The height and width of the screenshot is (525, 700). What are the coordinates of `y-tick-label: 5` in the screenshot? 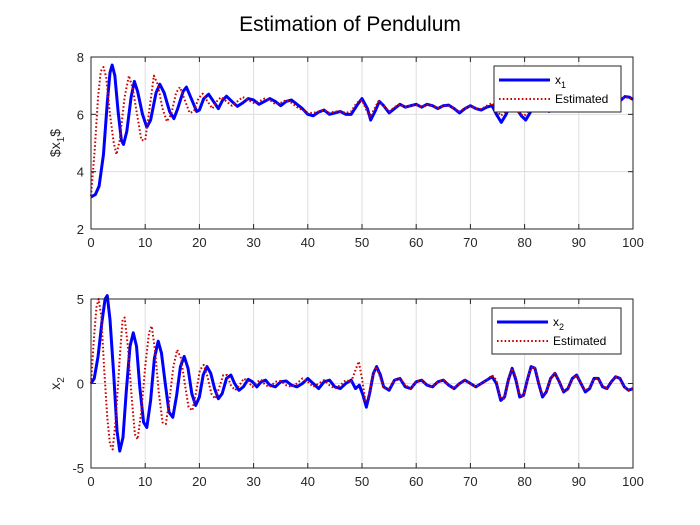 It's located at (80, 299).